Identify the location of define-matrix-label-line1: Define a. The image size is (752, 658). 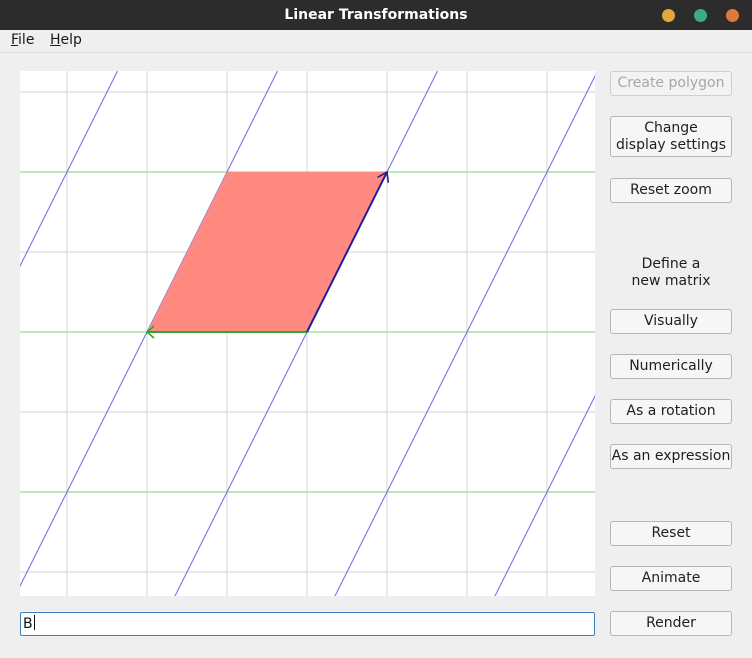
(671, 264).